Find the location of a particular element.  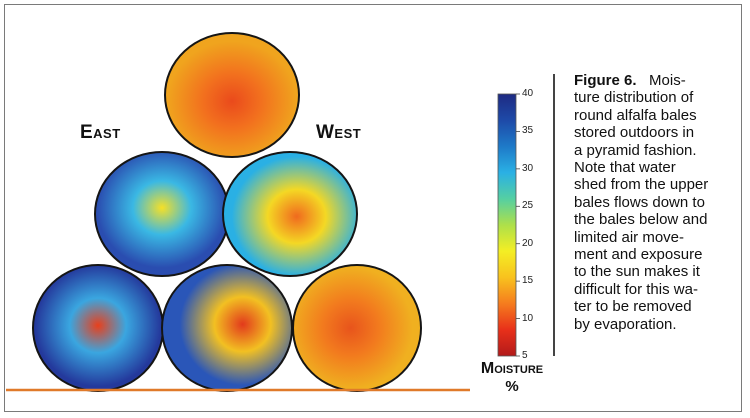

bale-middle-east is located at coordinates (162, 214).